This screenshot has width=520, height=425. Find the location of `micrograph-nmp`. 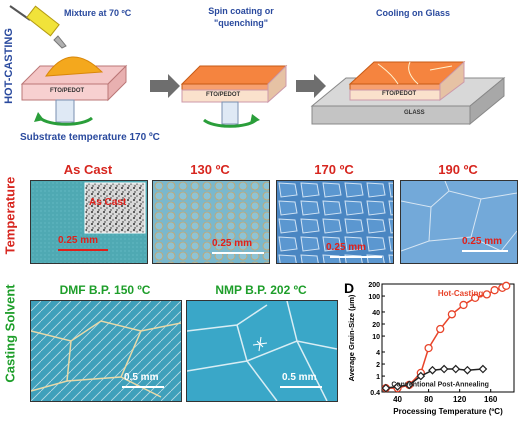

micrograph-nmp is located at coordinates (262, 351).